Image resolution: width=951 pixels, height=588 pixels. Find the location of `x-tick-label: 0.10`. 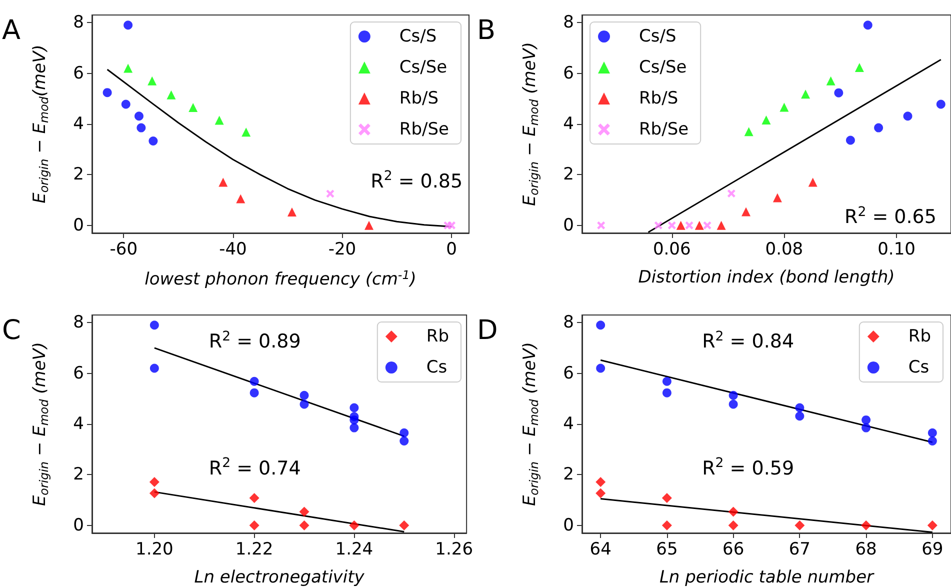

x-tick-label: 0.10 is located at coordinates (897, 250).